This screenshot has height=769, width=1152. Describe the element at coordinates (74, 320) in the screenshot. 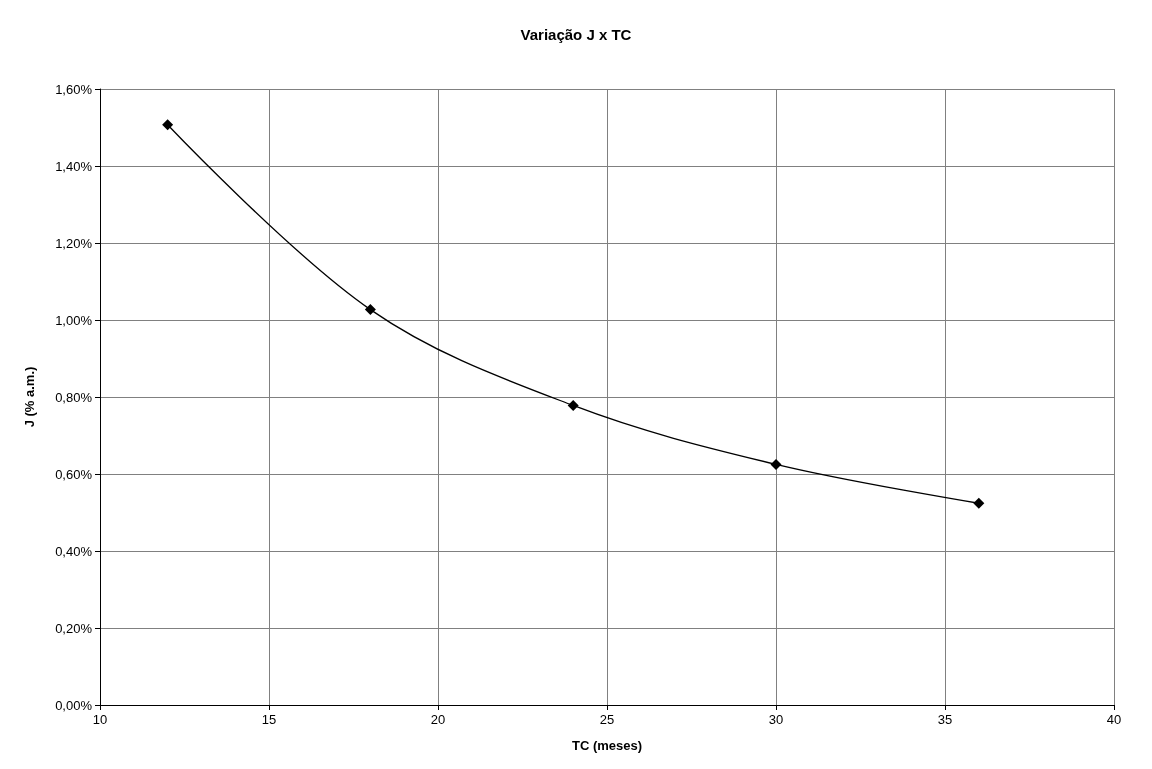

I see `y-tick-label: 1,00%` at that location.